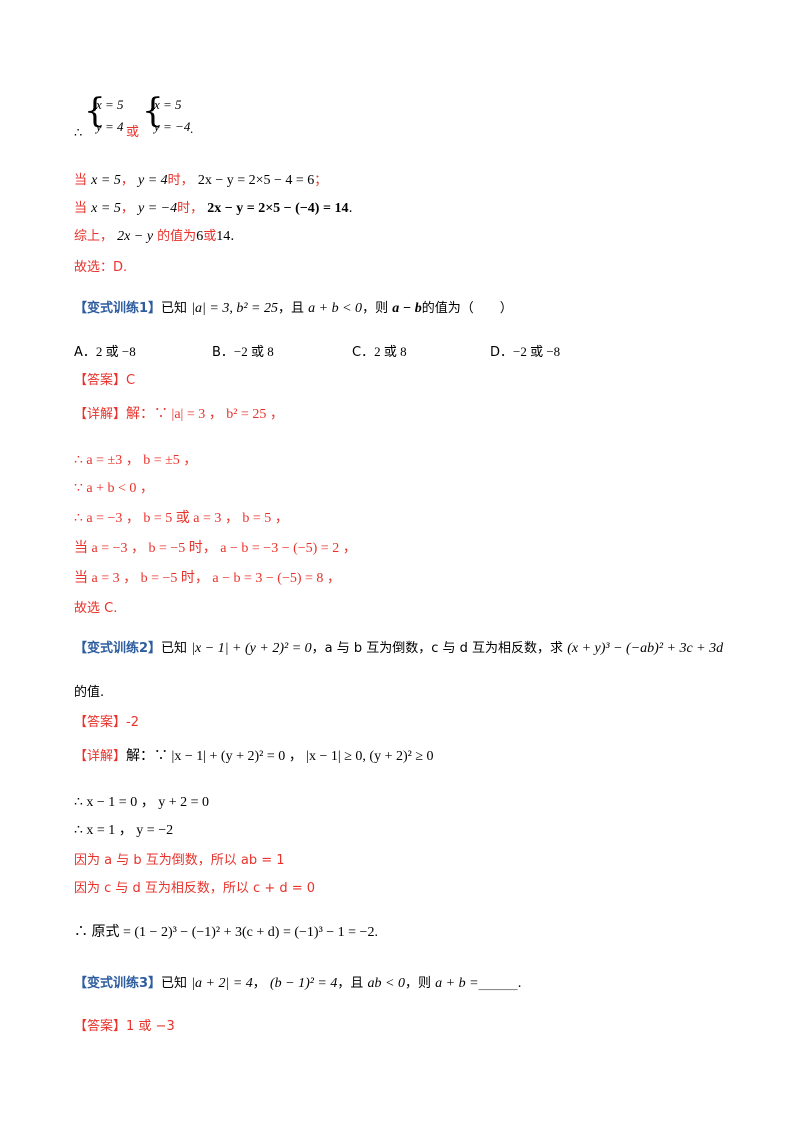 Image resolution: width=800 pixels, height=1132 pixels. Describe the element at coordinates (110, 104) in the screenshot. I see `system-a-row1: x = 5` at that location.